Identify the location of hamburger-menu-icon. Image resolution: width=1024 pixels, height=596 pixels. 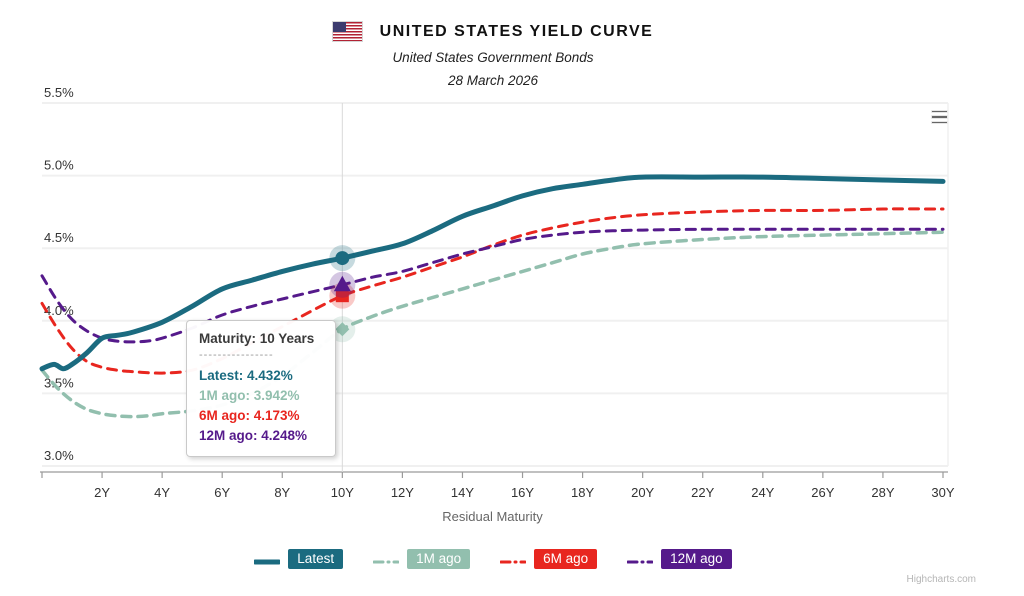
(939, 117).